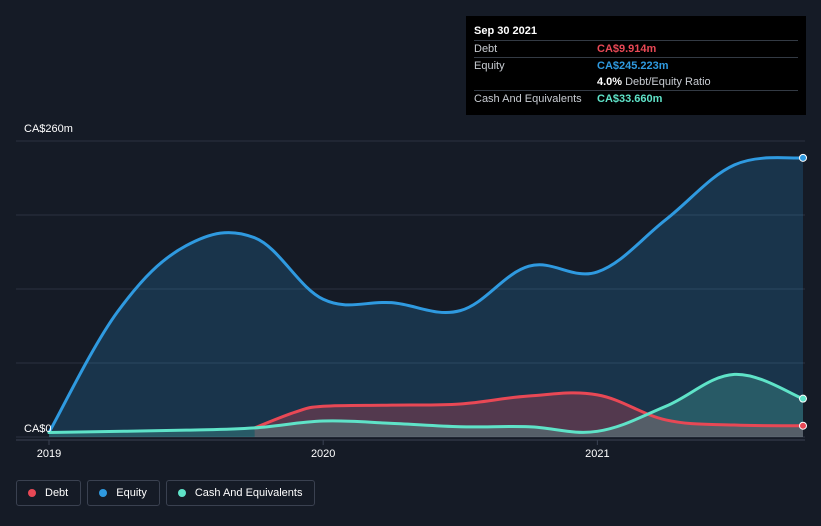 Image resolution: width=821 pixels, height=526 pixels. What do you see at coordinates (610, 82) in the screenshot?
I see `tooltip-ratio-percent: 4.0%` at bounding box center [610, 82].